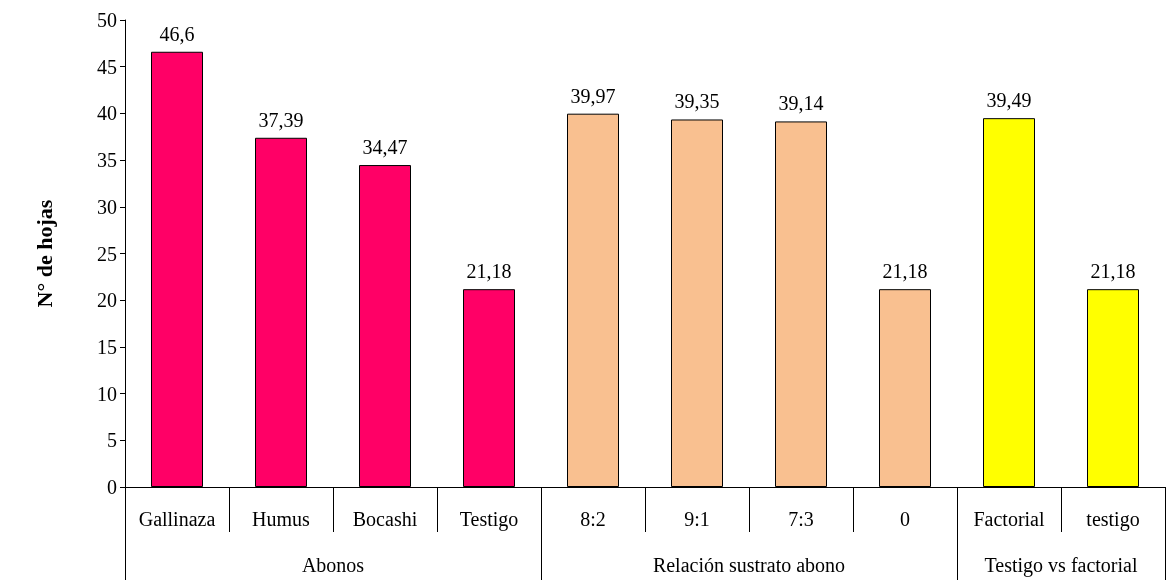 Image resolution: width=1173 pixels, height=580 pixels. Describe the element at coordinates (749, 565) in the screenshot. I see `legend-label: Relación sustrato abono` at that location.